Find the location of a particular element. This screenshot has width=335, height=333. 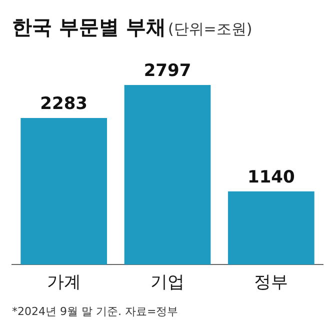

chart-subtitle: (단위=조원) is located at coordinates (210, 29).